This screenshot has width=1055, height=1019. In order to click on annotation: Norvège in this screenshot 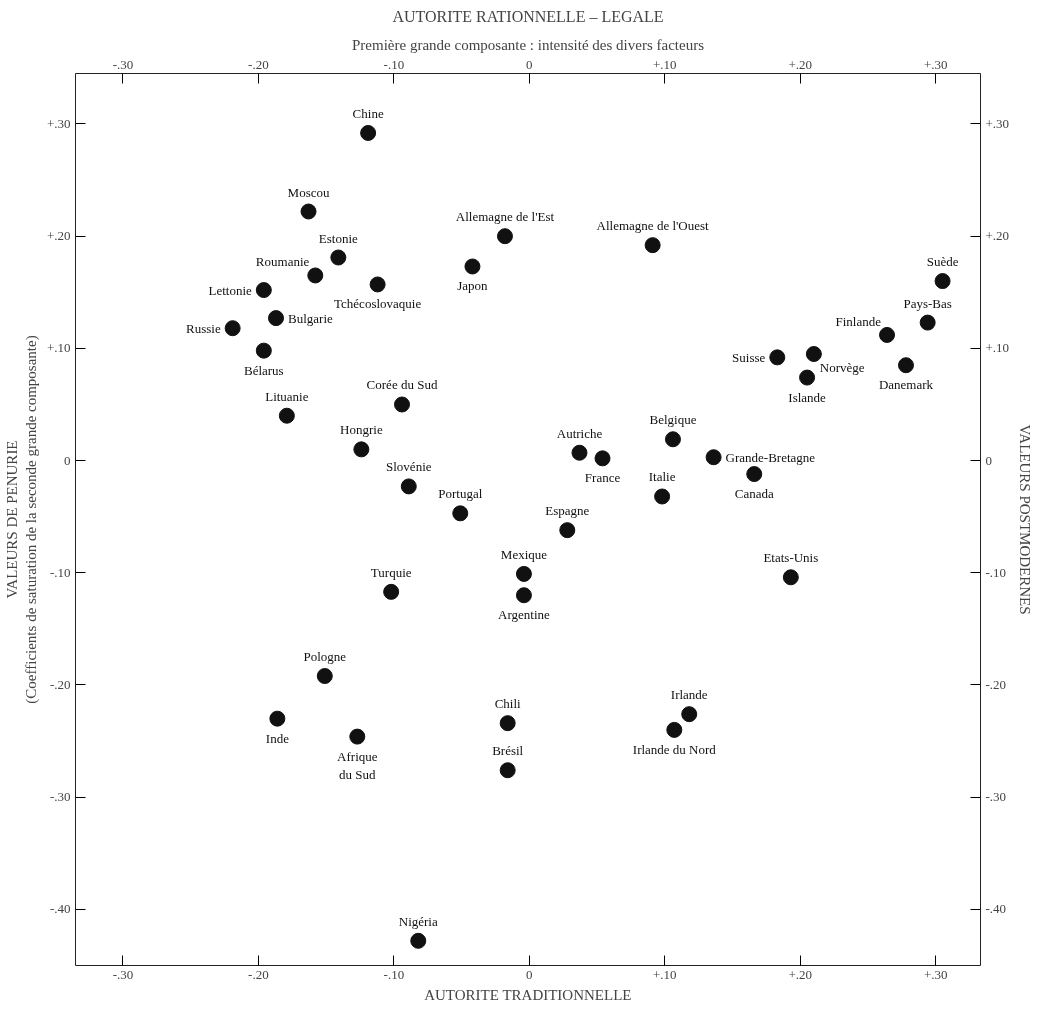, I will do `click(842, 367)`.